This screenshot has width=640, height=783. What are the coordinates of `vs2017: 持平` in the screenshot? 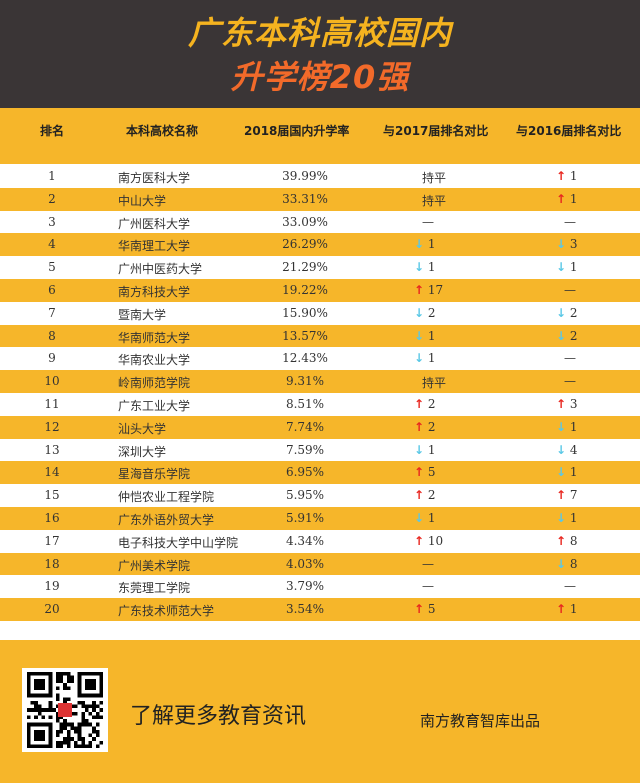 It's located at (457, 177).